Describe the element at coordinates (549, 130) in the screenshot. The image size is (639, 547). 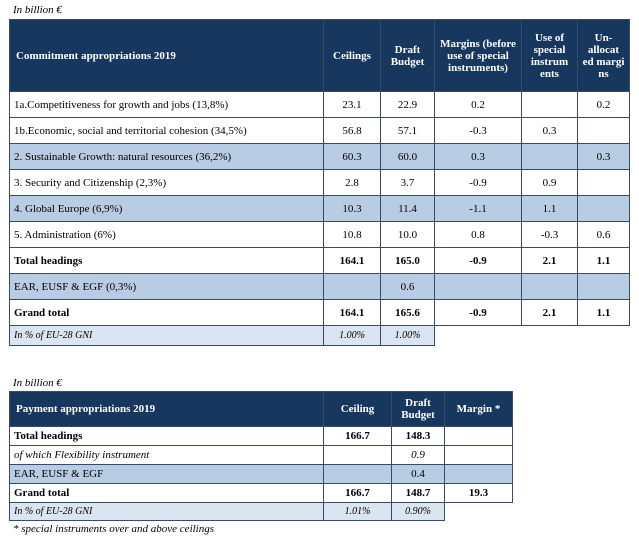
I see `special-cell: 0.3` at that location.